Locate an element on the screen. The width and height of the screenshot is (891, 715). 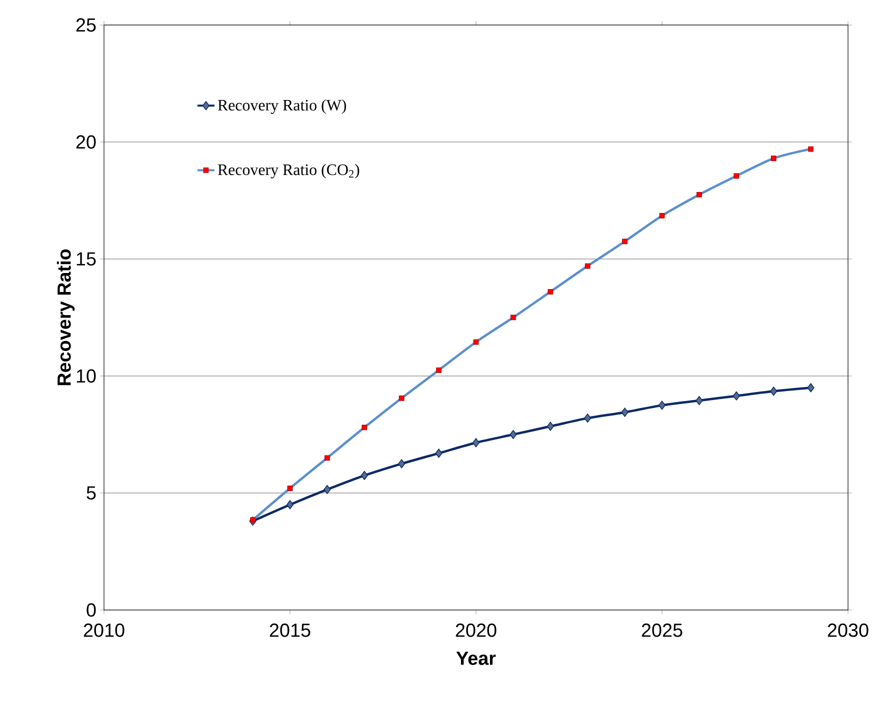
y-axis-title: Recovery Ratio is located at coordinates (65, 317).